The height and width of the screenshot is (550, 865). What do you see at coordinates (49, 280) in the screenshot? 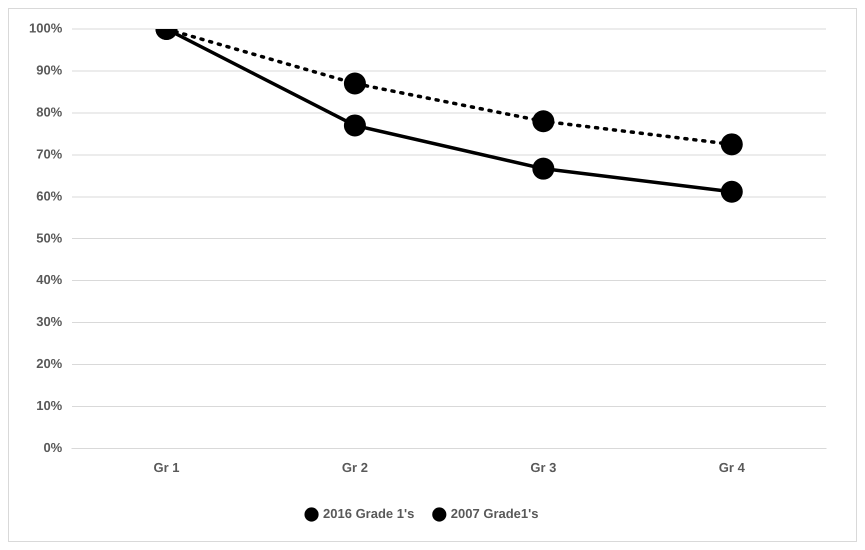
I see `y-tick-label: 40%` at bounding box center [49, 280].